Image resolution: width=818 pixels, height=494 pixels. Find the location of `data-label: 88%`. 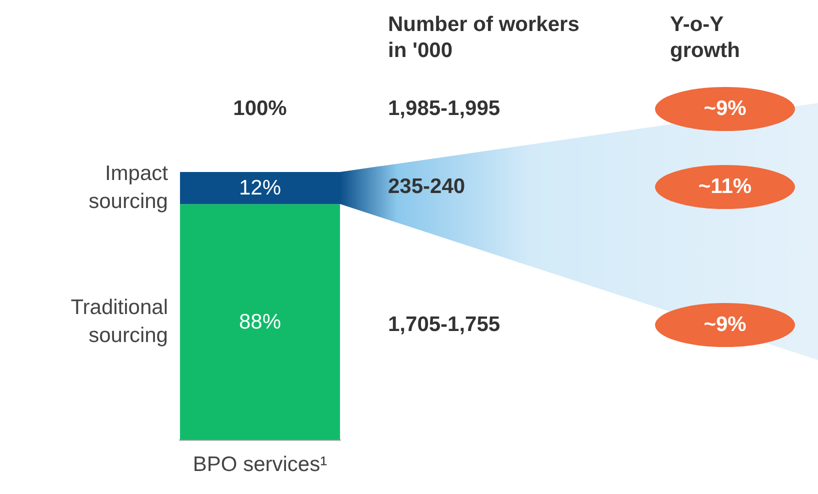

data-label: 88% is located at coordinates (260, 322).